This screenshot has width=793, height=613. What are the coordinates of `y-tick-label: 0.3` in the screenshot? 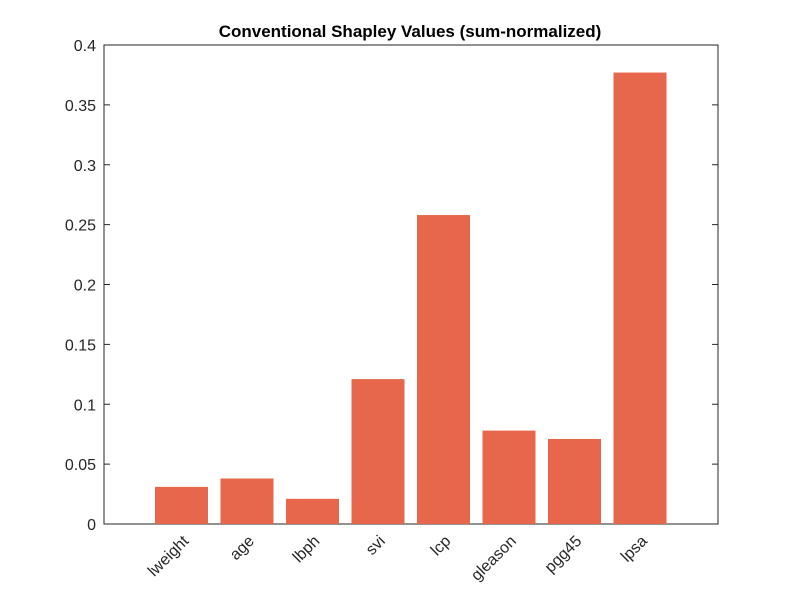 It's located at (85, 166).